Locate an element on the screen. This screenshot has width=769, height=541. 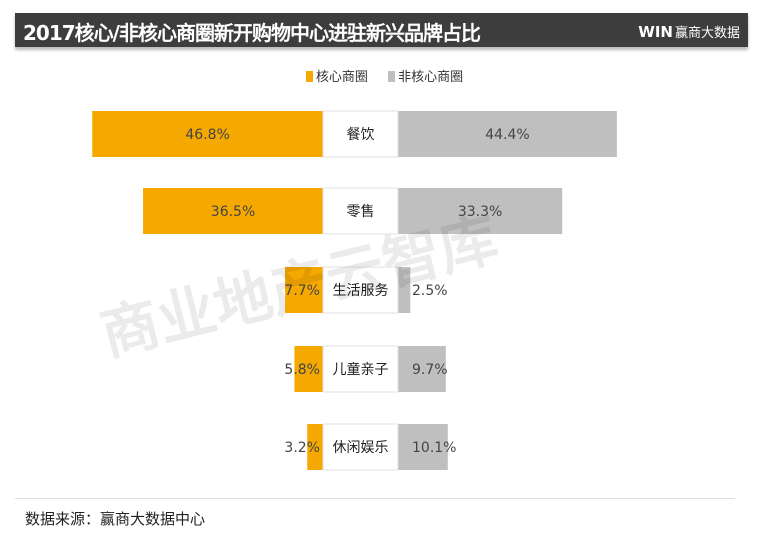
title-bar: 2017核心/非核心商圈新开购物中心进驻新兴品牌占比 WIN 赢商大数据 is located at coordinates (381, 30).